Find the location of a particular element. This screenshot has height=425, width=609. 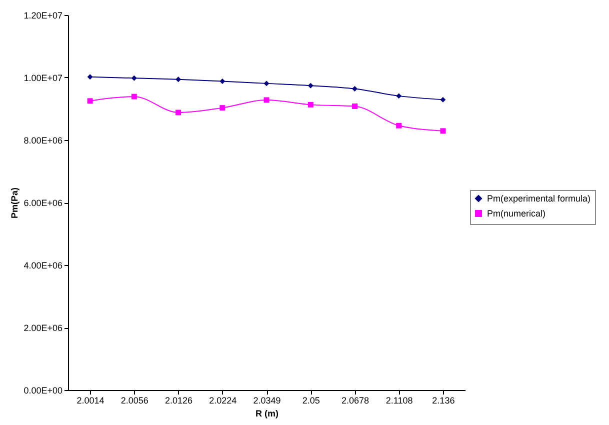

x-tick-label: 2.0349 is located at coordinates (267, 401).